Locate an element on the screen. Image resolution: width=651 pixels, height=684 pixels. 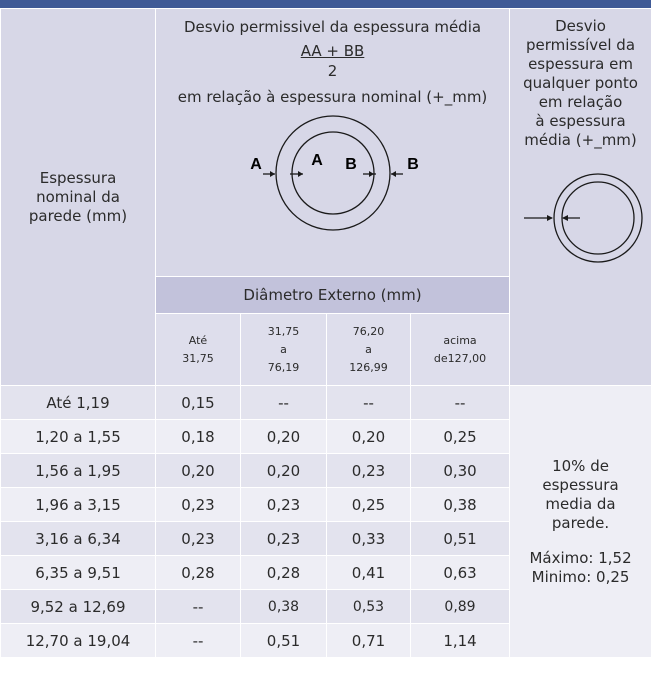
thickness-cell: 3,16 a 6,34 is located at coordinates (78, 538).